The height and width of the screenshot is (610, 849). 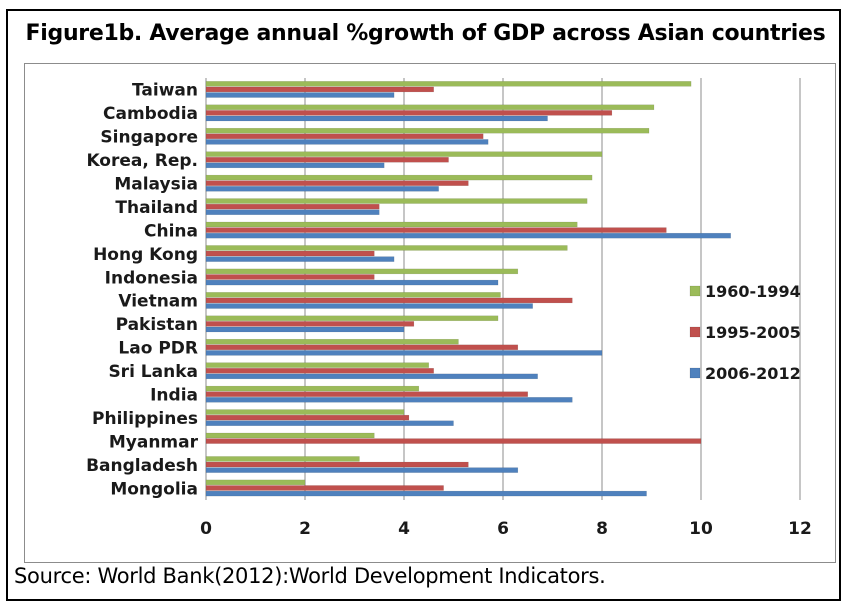 What do you see at coordinates (206, 529) in the screenshot?
I see `x-tick-label: 0` at bounding box center [206, 529].